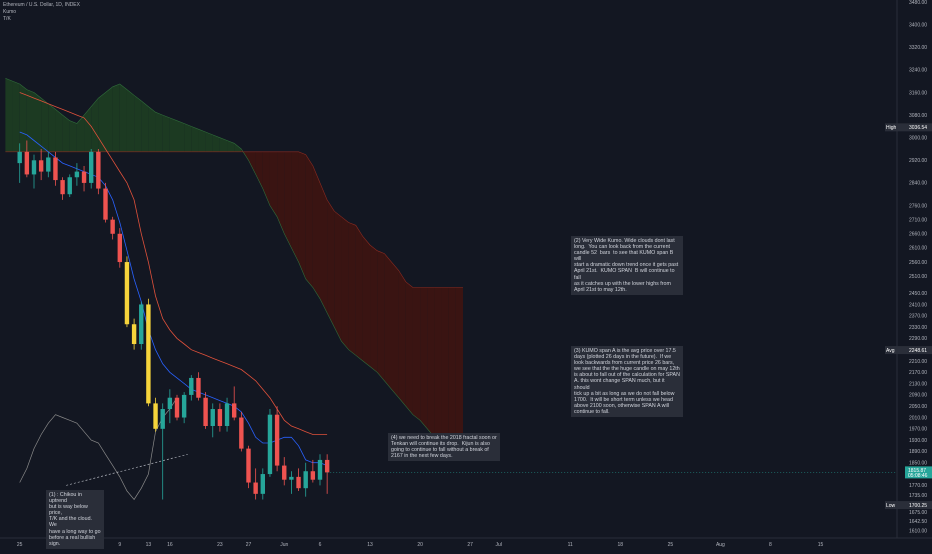 The image size is (932, 554). What do you see at coordinates (918, 396) in the screenshot?
I see `y-tick-label: 2090.00` at bounding box center [918, 396].